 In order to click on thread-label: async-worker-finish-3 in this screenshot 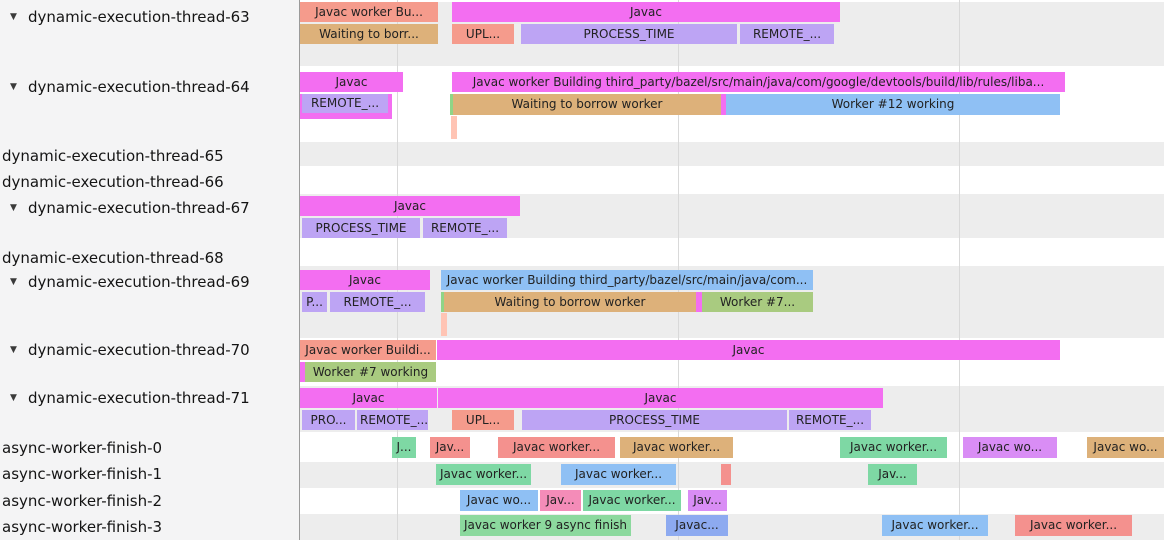, I will do `click(82, 526)`.